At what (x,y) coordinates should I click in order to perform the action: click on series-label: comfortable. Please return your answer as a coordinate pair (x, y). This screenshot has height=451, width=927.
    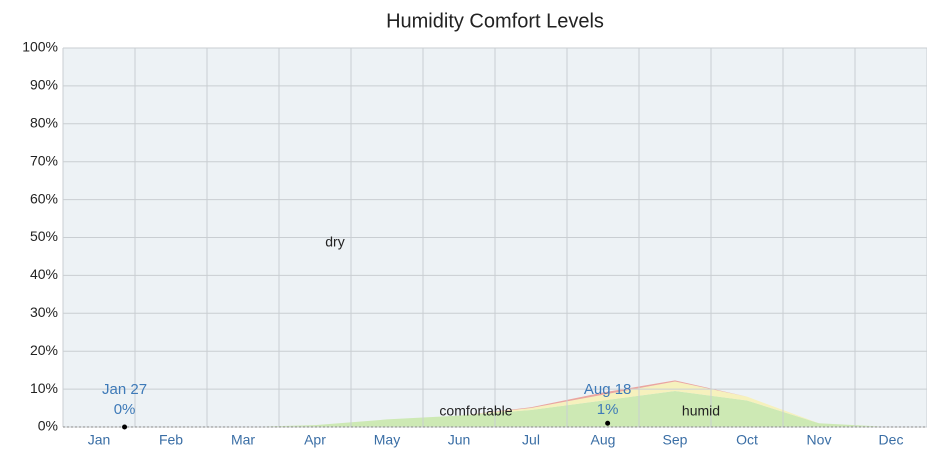
    Looking at the image, I should click on (475, 411).